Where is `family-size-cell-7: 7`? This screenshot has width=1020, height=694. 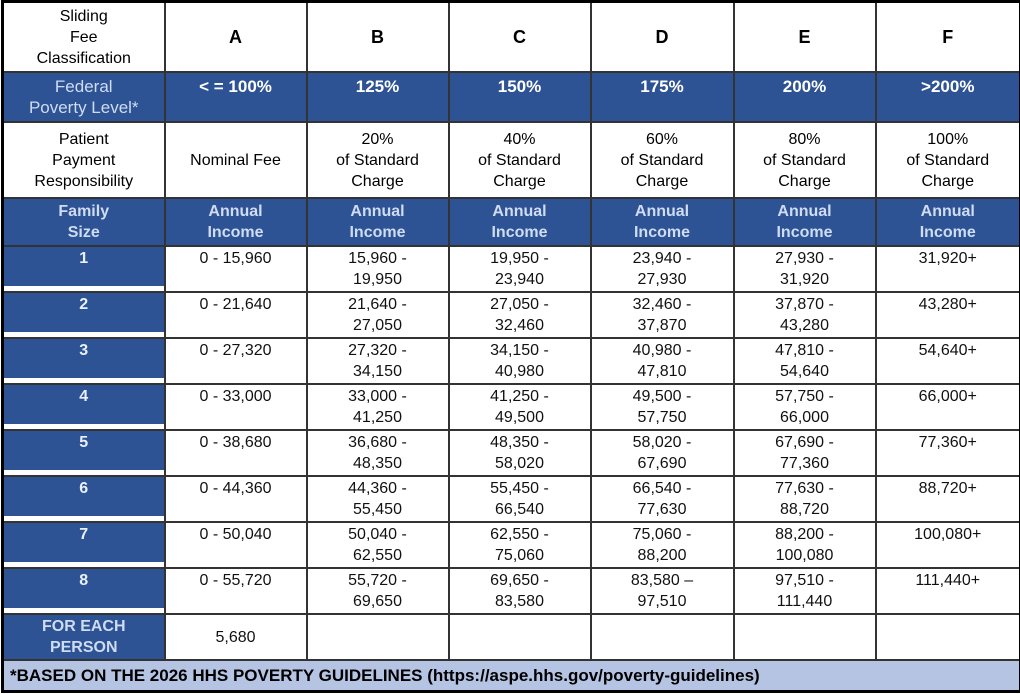
family-size-cell-7: 7 is located at coordinates (83, 545).